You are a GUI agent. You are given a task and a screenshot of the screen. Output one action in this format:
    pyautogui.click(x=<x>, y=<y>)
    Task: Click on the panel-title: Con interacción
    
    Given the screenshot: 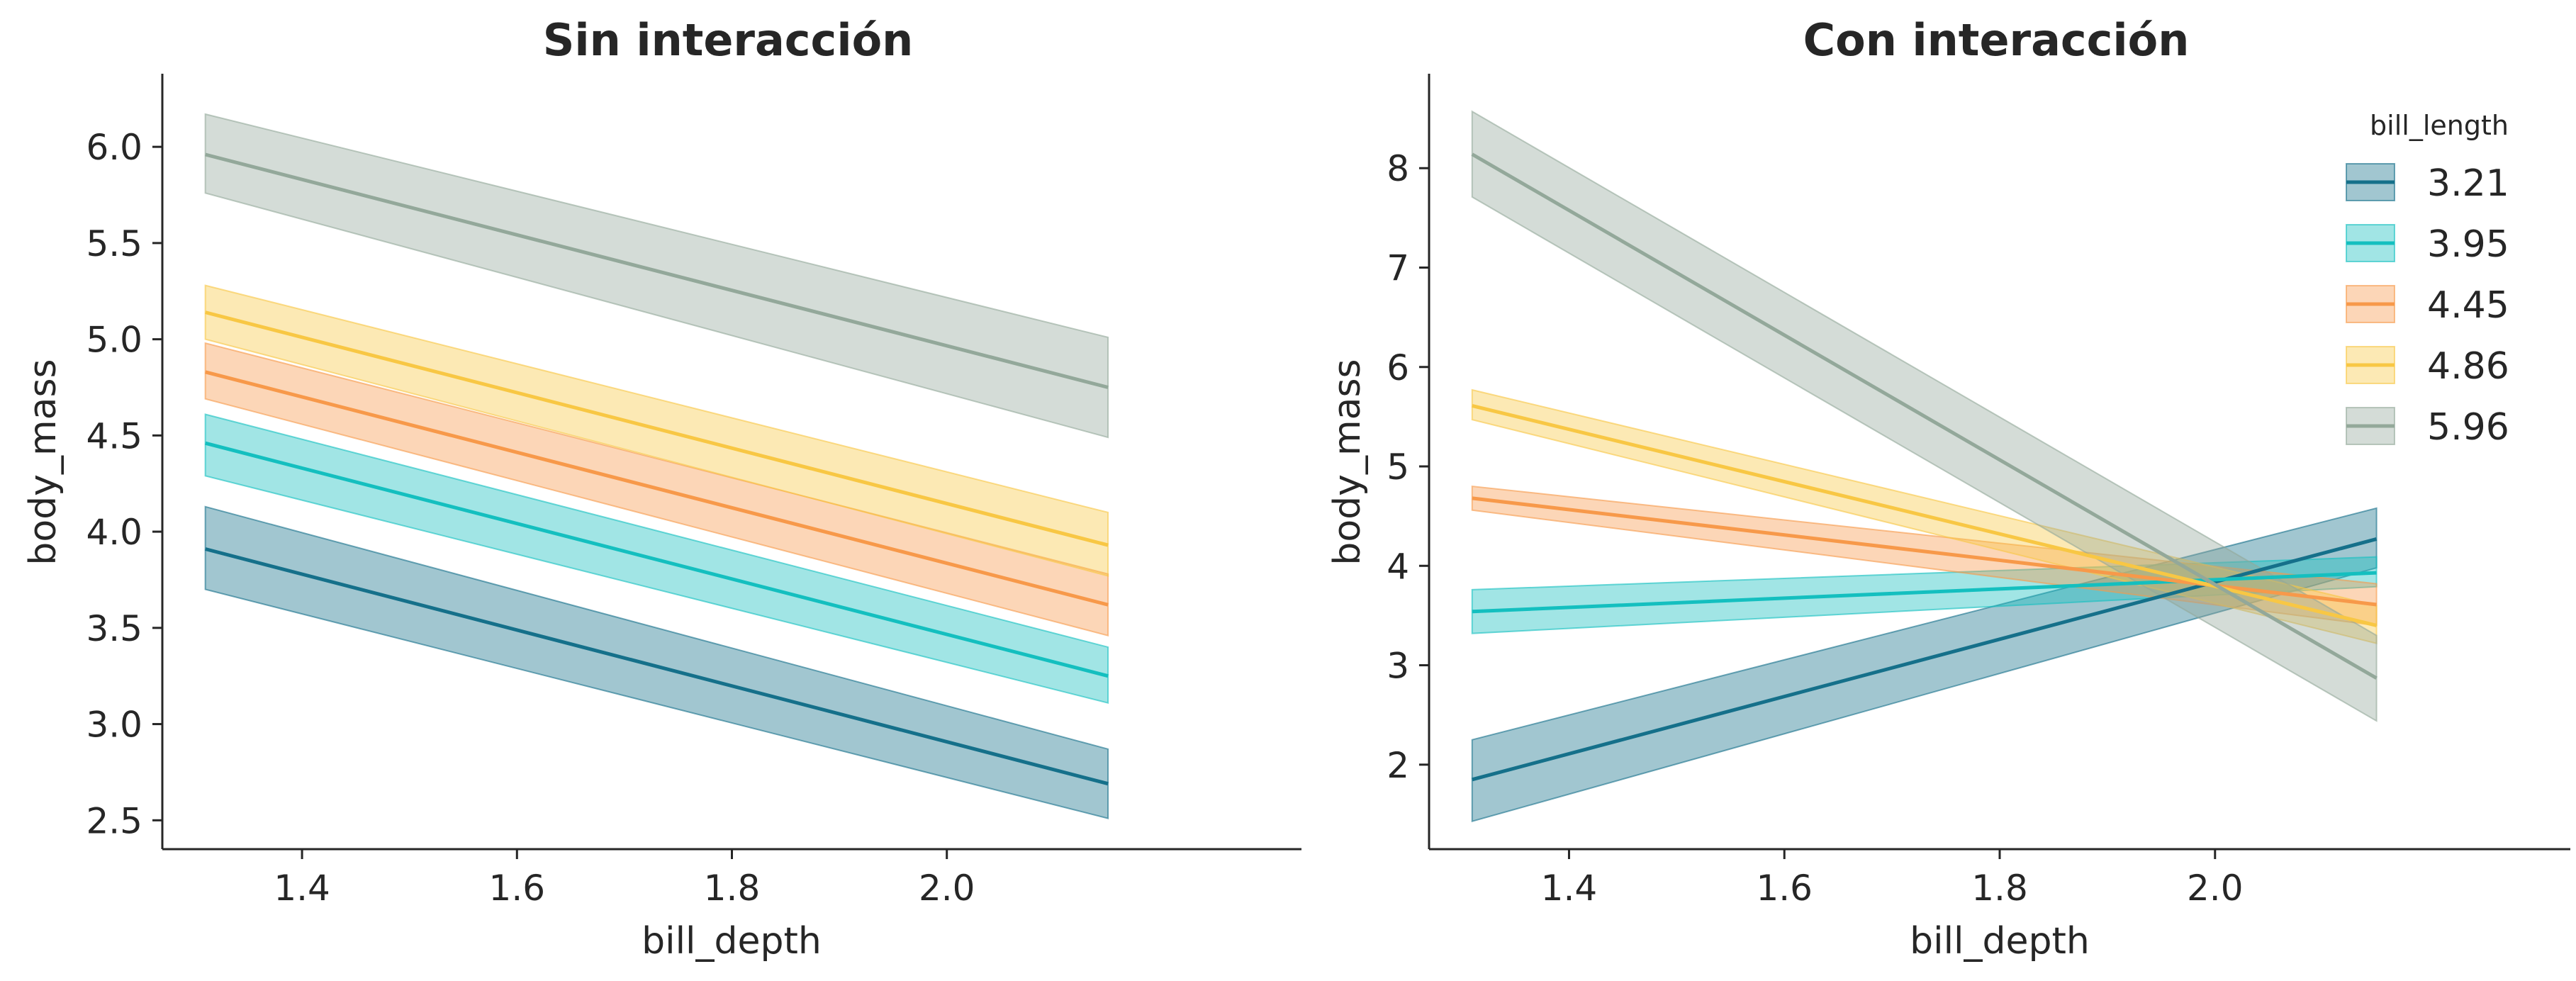 What is the action you would take?
    pyautogui.click(x=1996, y=40)
    